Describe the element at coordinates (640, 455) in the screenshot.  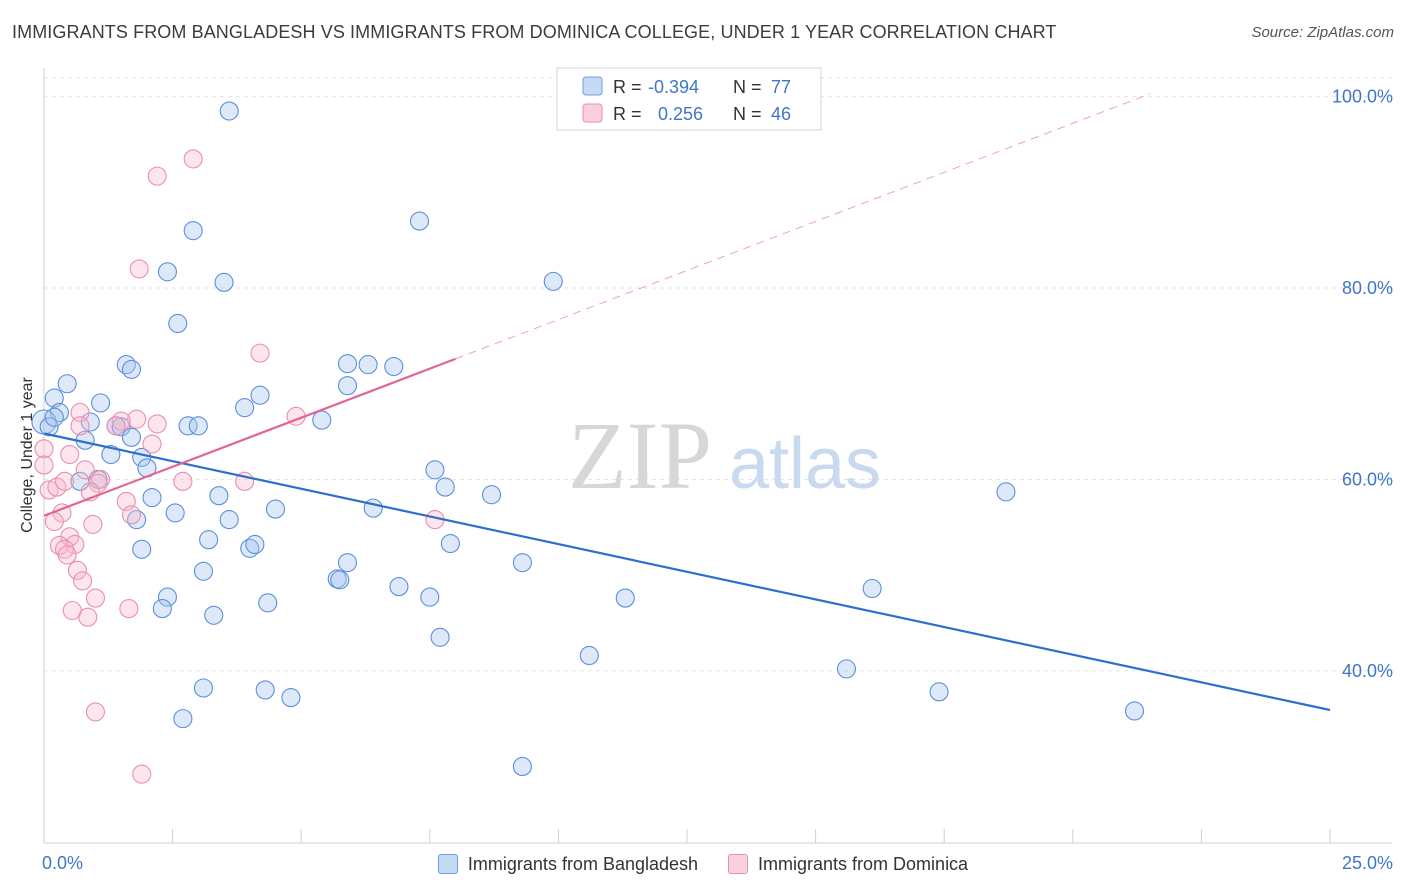
I see `watermark-zip: ZIP` at that location.